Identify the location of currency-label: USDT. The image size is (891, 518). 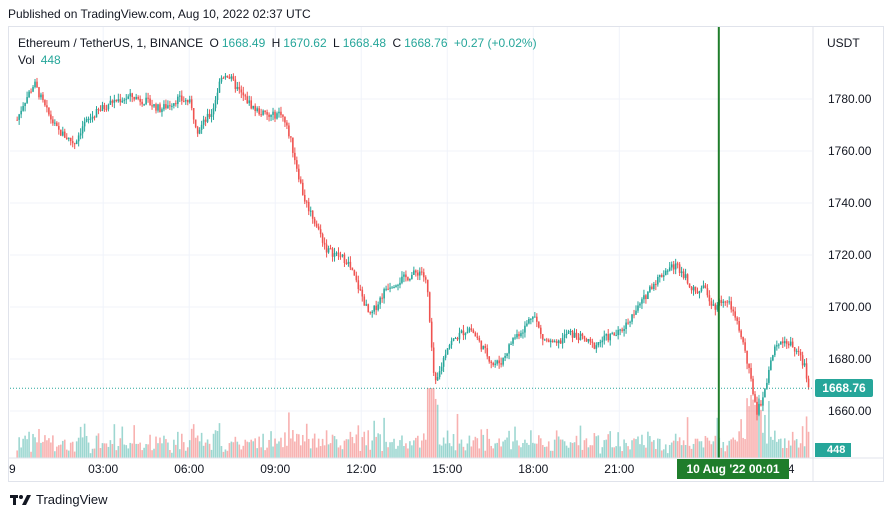
(843, 43).